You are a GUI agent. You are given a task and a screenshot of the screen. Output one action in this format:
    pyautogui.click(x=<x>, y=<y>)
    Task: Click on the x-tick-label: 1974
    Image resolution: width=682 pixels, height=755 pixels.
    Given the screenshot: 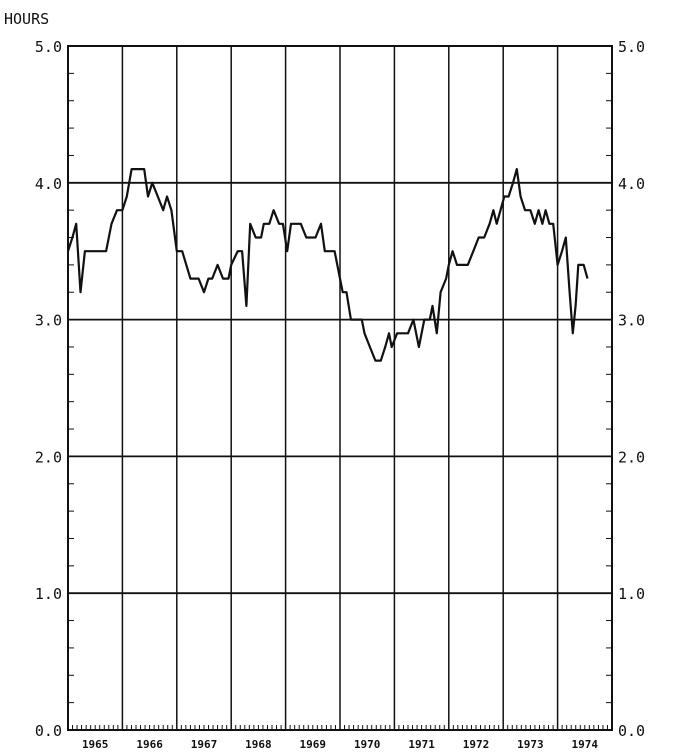 What is the action you would take?
    pyautogui.click(x=585, y=744)
    